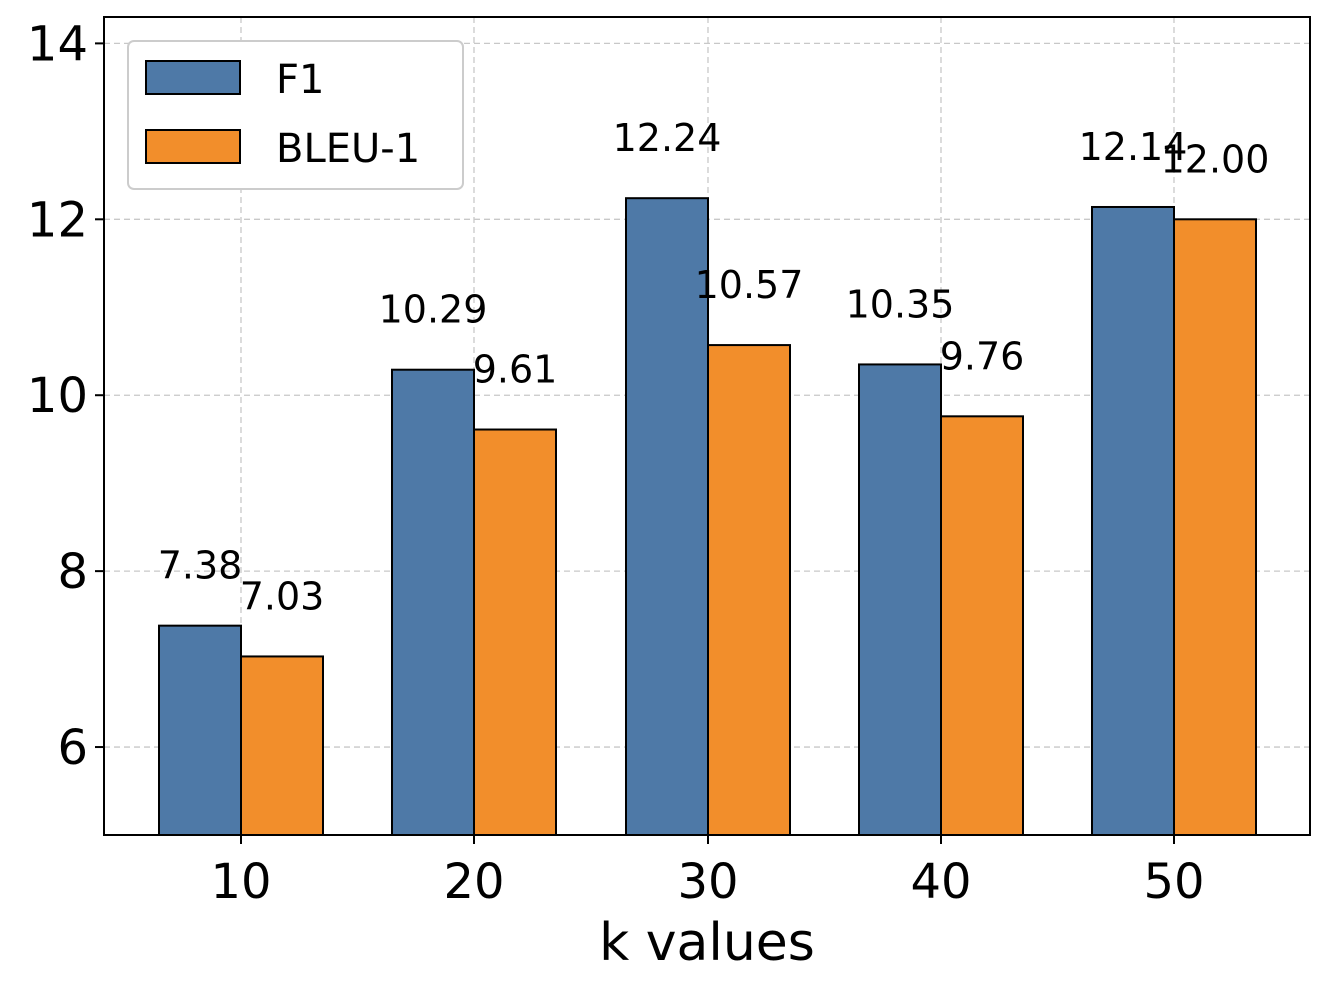 The image size is (1328, 988). I want to click on y-tick-label-10: 10, so click(57, 396).